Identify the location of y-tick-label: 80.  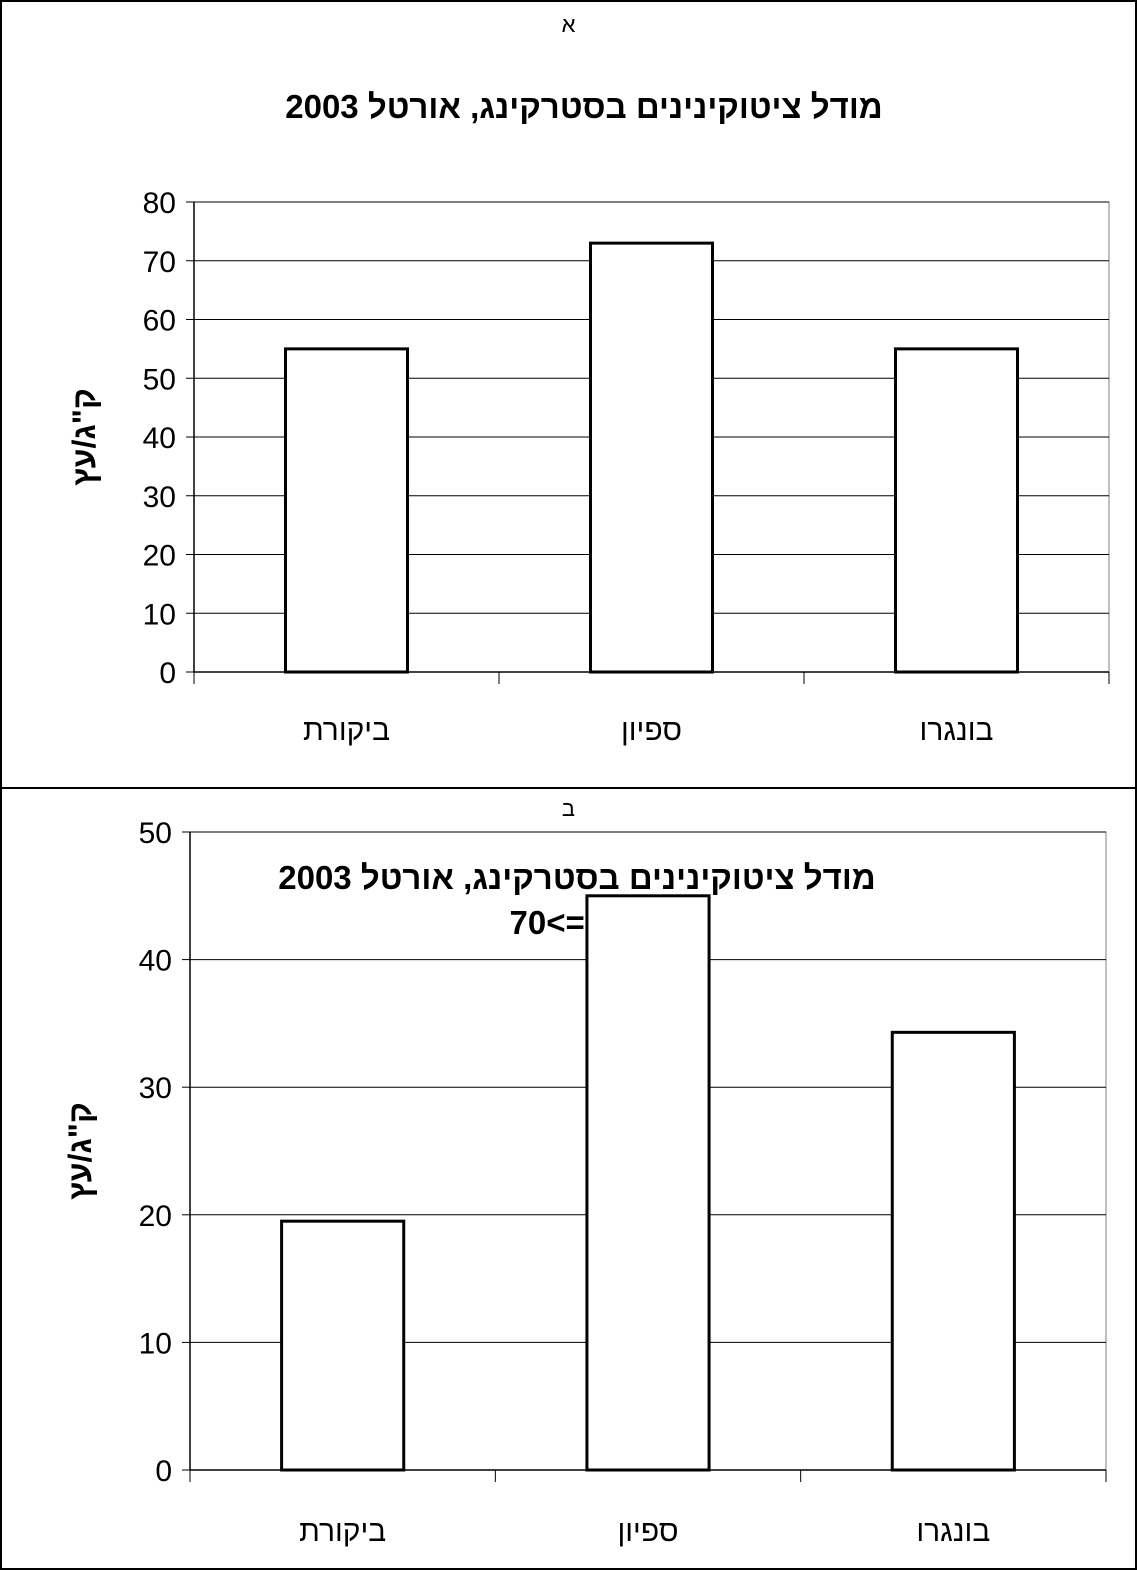
(159, 203).